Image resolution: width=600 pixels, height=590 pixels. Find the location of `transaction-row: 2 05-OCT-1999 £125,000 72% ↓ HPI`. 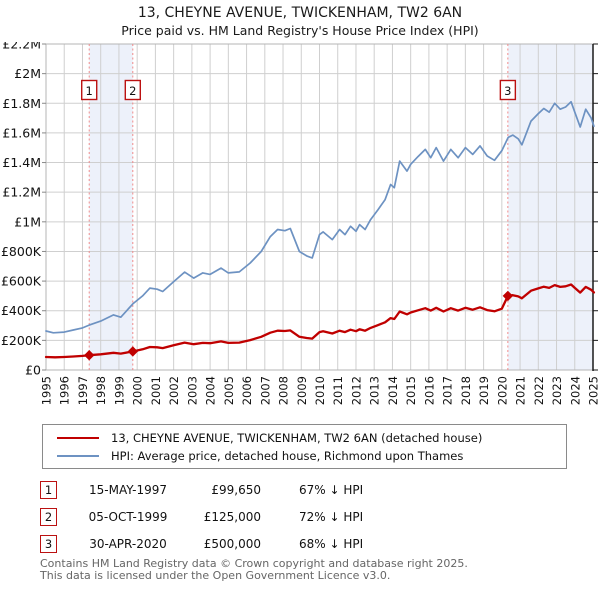

transaction-row: 2 05-OCT-1999 £125,000 72% ↓ HPI is located at coordinates (310, 516).